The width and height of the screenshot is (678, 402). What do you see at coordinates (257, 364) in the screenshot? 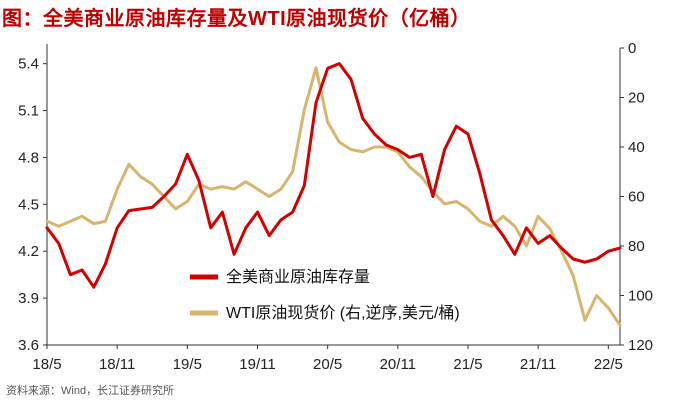
I see `x-tick-label: 19/11` at bounding box center [257, 364].